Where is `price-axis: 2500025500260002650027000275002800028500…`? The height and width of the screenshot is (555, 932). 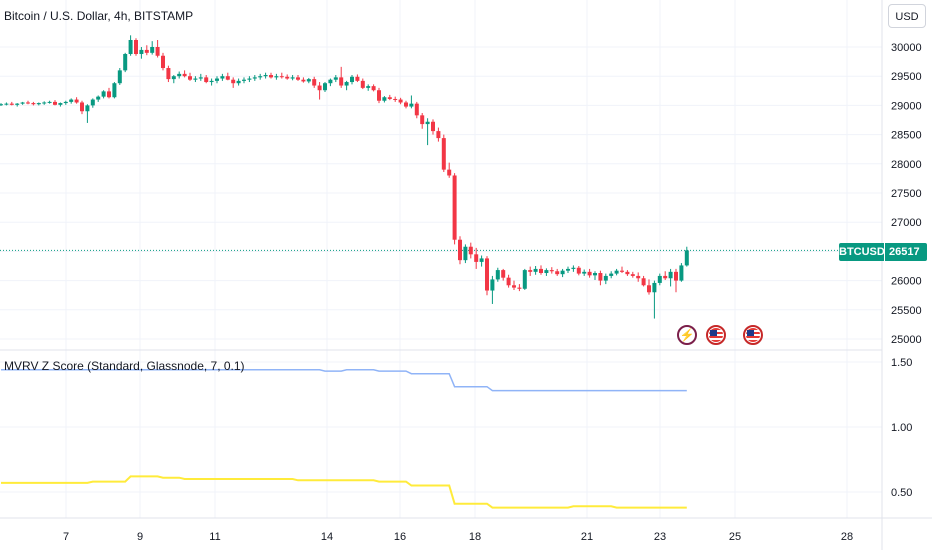 price-axis: 2500025500260002650027000275002800028500… is located at coordinates (906, 194).